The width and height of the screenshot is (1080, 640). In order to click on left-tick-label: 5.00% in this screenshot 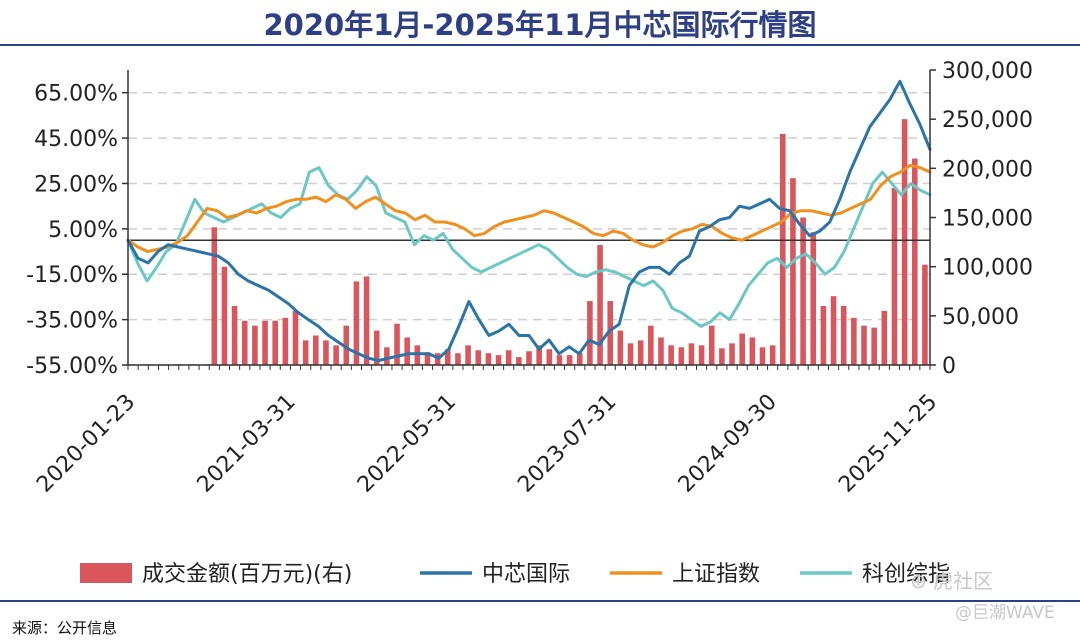, I will do `click(83, 230)`.